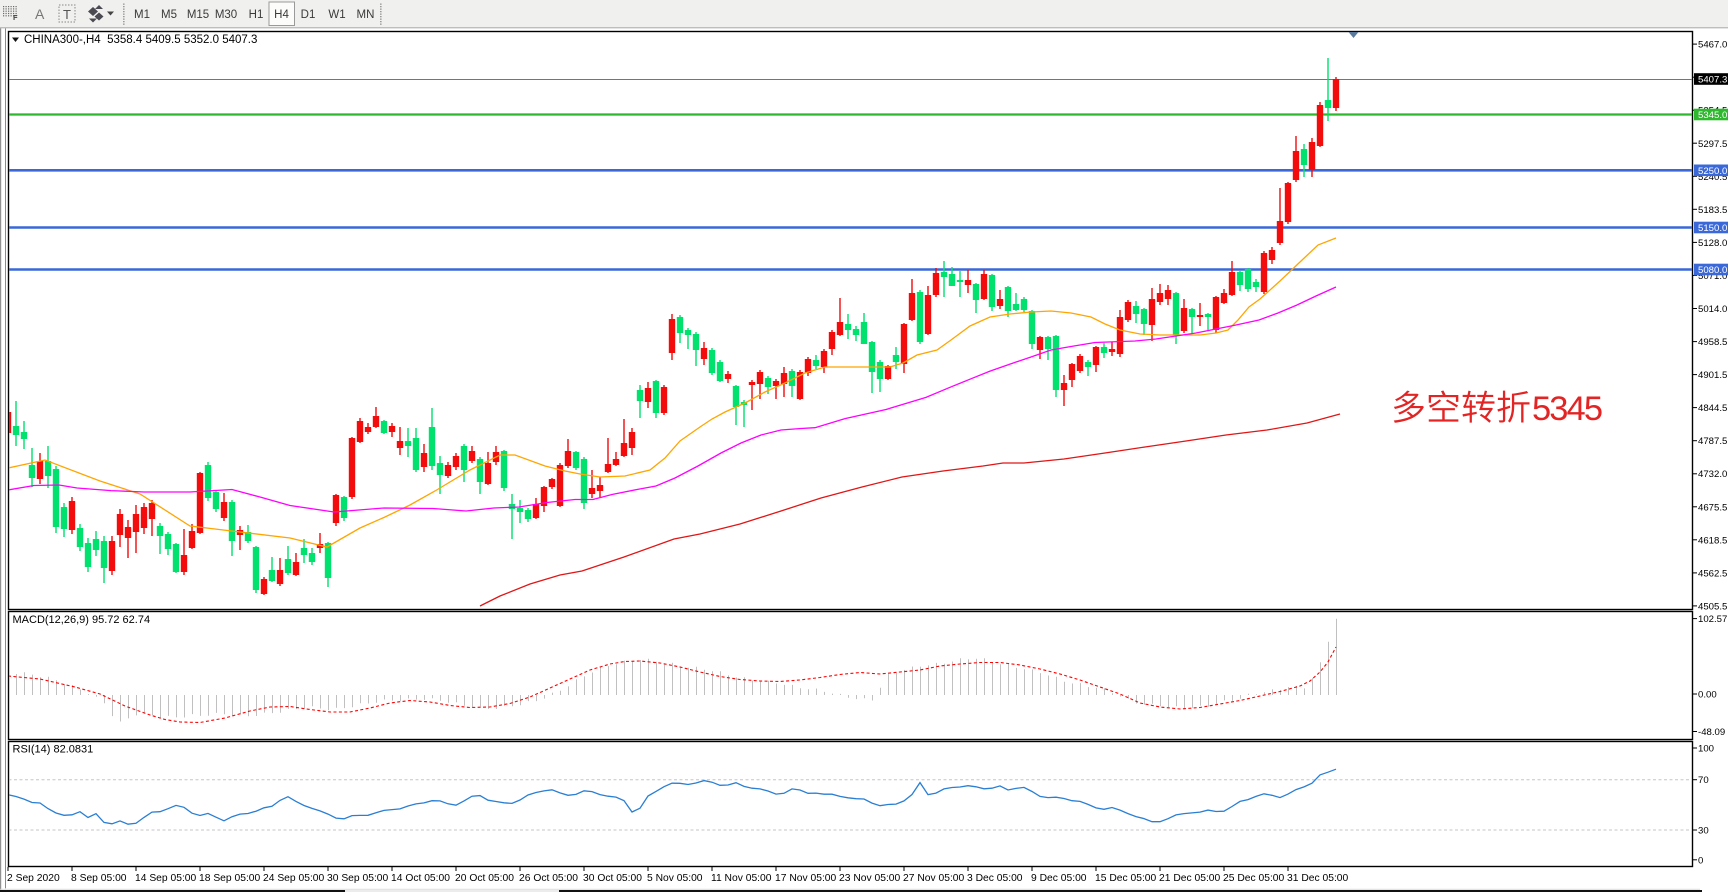  What do you see at coordinates (40, 14) in the screenshot?
I see `svg-text: A` at bounding box center [40, 14].